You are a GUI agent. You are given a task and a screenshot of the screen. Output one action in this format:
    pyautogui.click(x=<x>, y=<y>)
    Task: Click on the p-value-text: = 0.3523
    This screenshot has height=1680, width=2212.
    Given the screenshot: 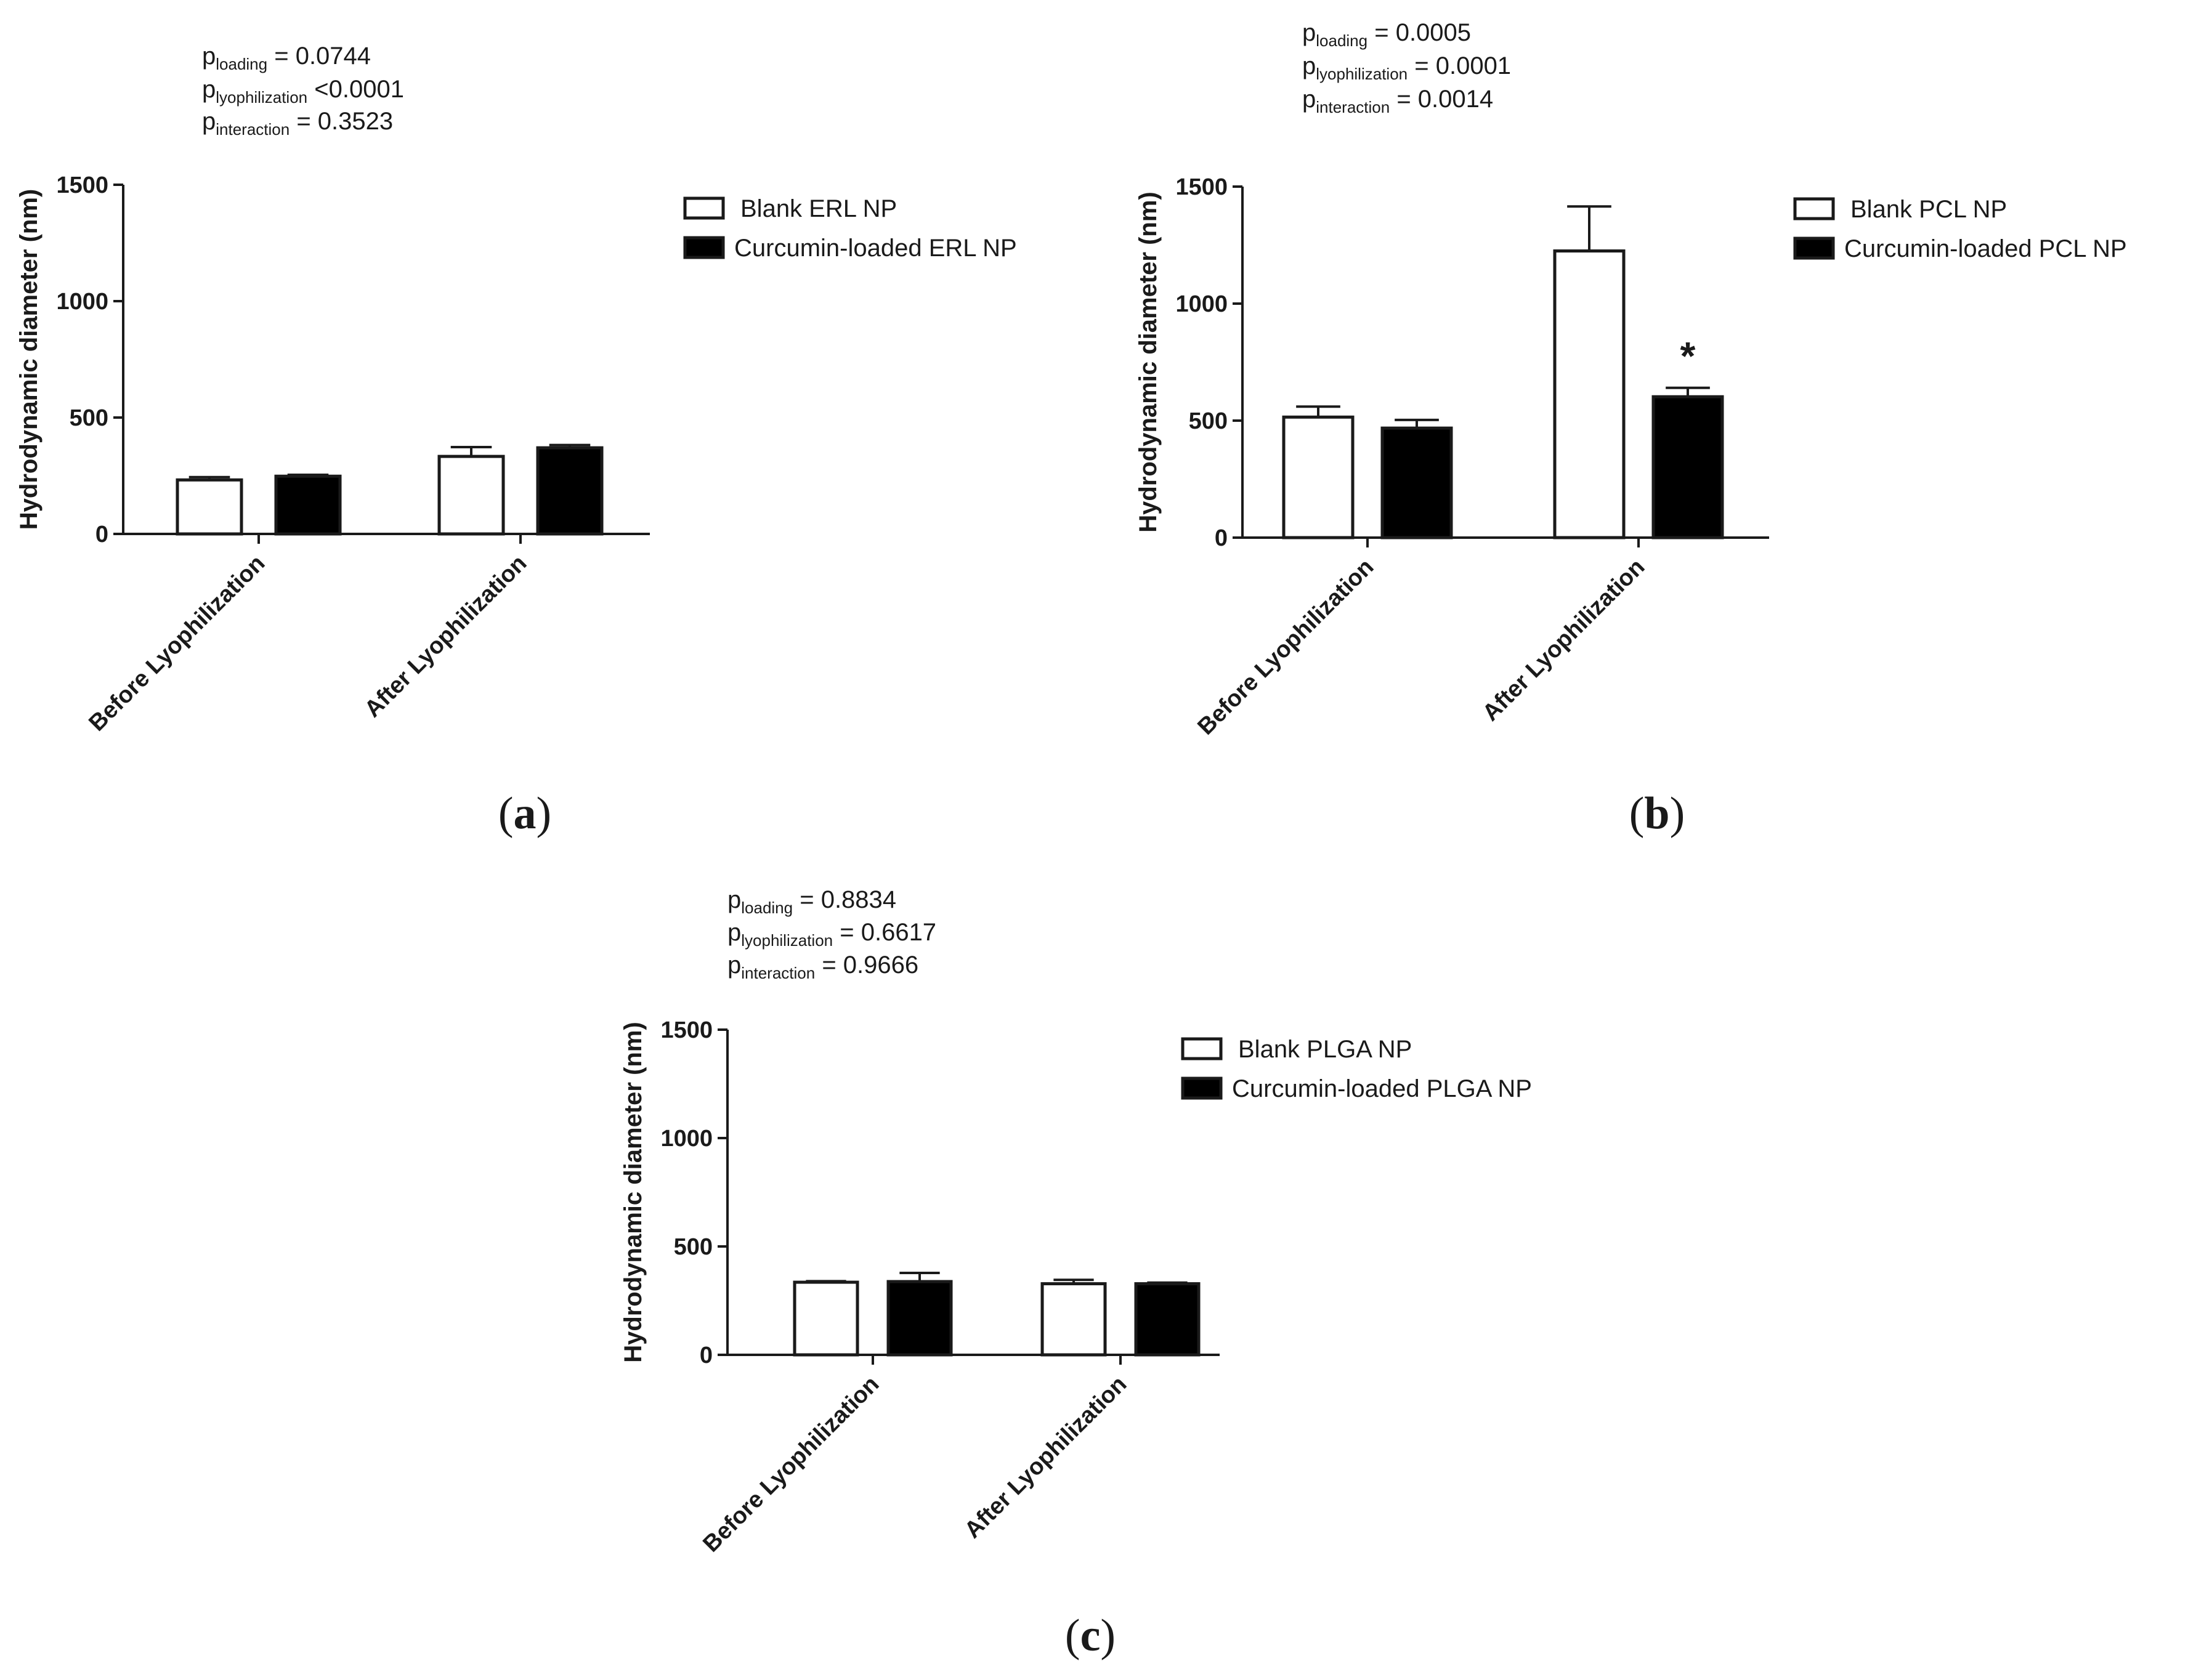 What is the action you would take?
    pyautogui.click(x=341, y=121)
    